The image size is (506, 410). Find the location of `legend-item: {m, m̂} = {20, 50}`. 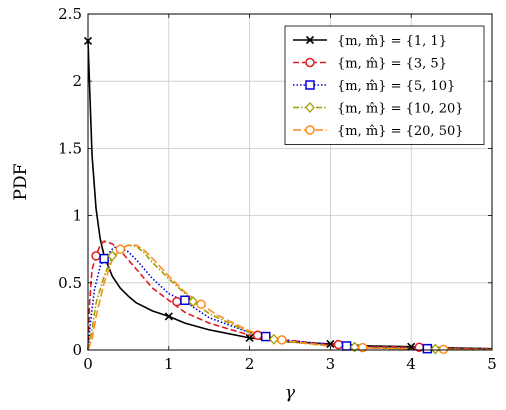

legend-item: {m, m̂} = {20, 50} is located at coordinates (378, 131).